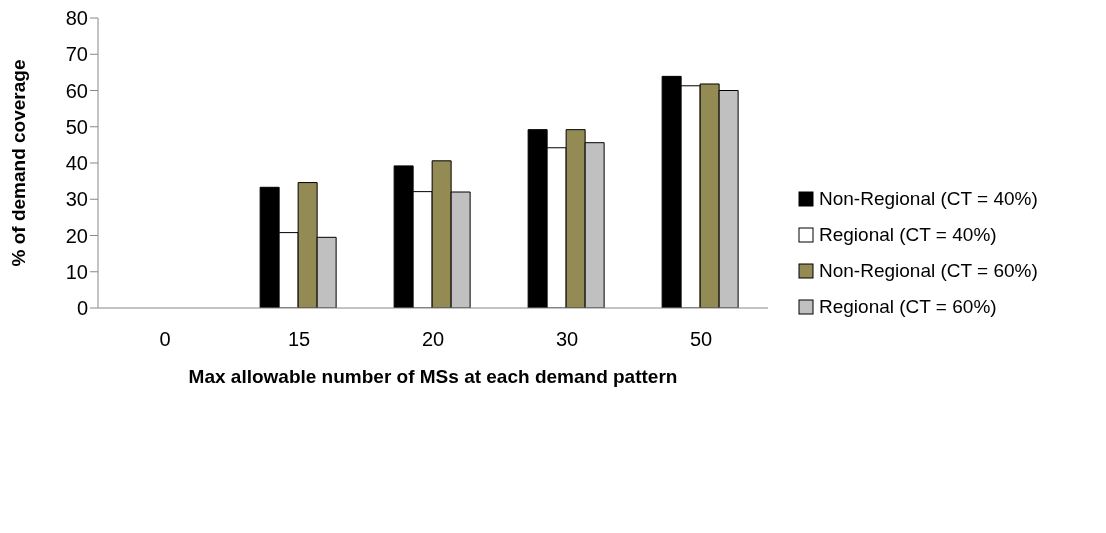 The image size is (1106, 533). I want to click on y-tick-label: 80, so click(76, 18).